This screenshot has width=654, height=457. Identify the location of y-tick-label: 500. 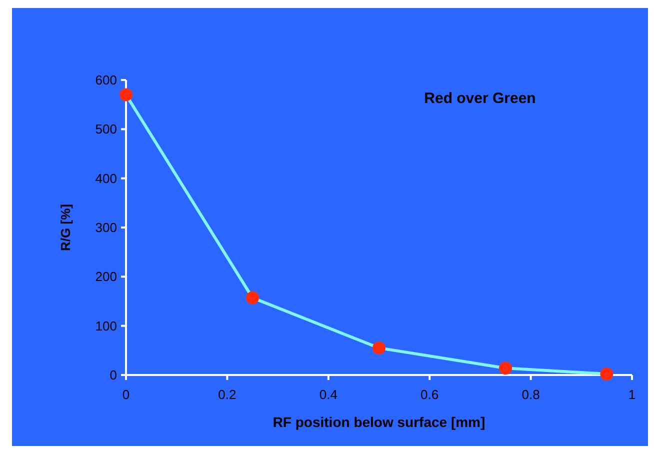
(106, 129).